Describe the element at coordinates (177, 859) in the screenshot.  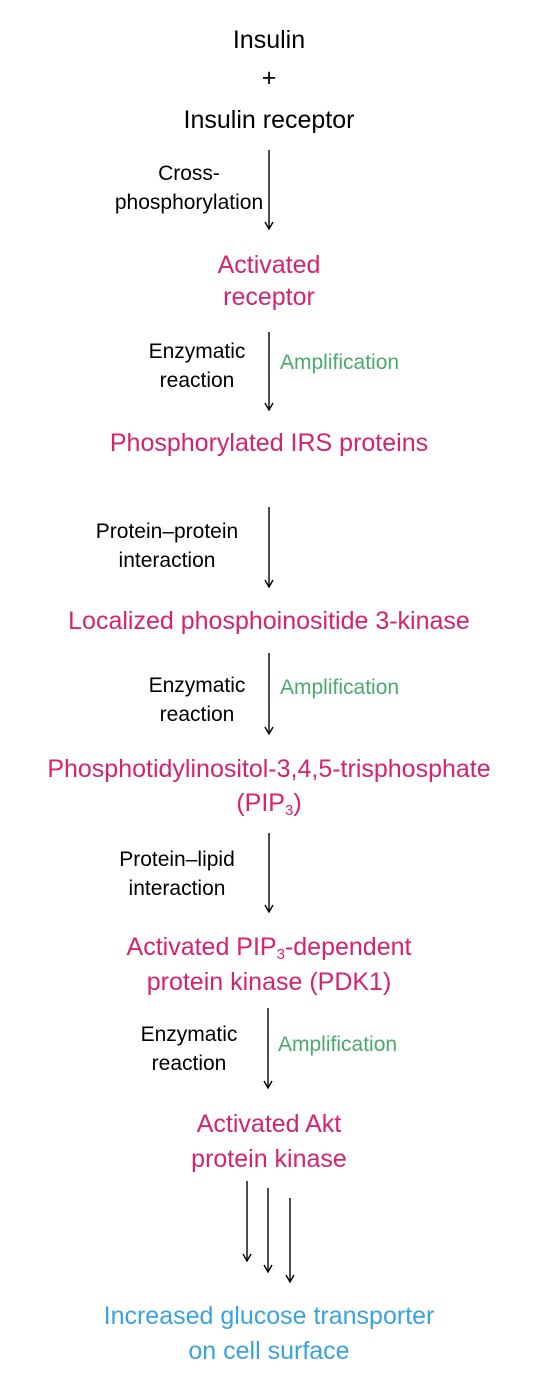
I see `step5-line1: Protein–lipid` at that location.